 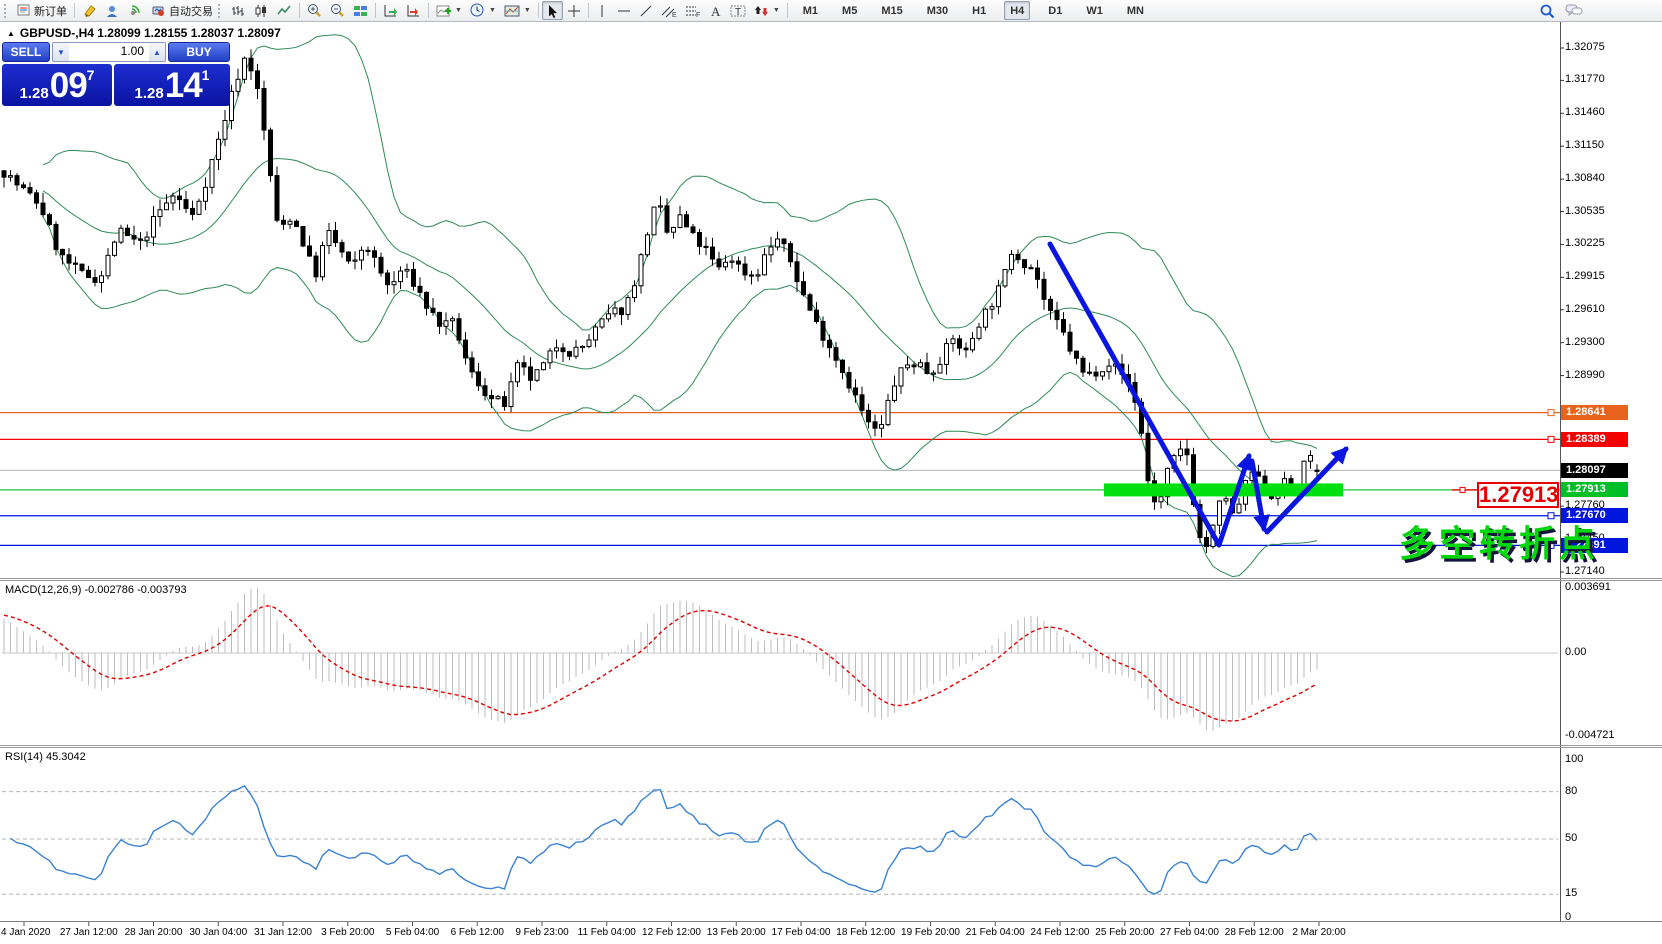 I want to click on vertical-line-icon, so click(x=602, y=11).